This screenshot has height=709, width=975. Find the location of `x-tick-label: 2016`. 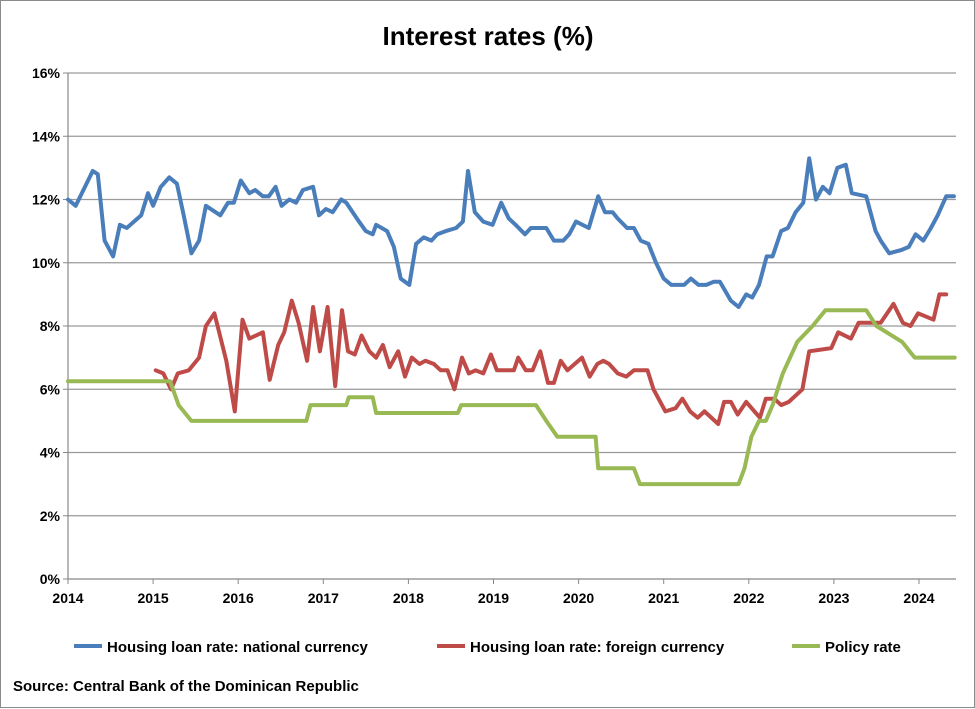

x-tick-label: 2016 is located at coordinates (238, 598).